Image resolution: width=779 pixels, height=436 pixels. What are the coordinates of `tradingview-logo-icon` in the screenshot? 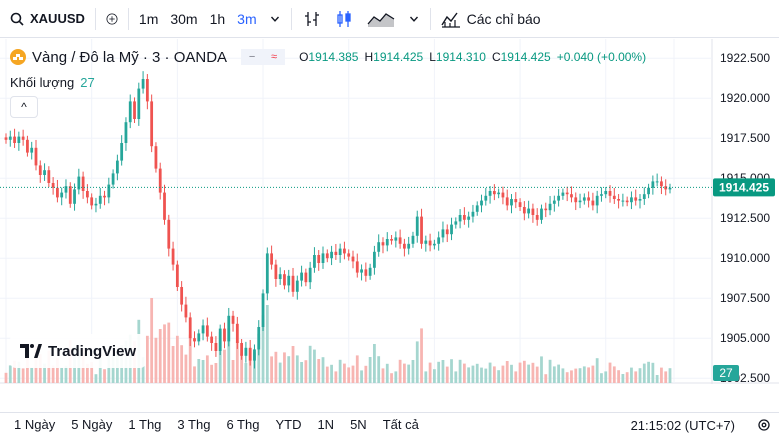 It's located at (31, 351).